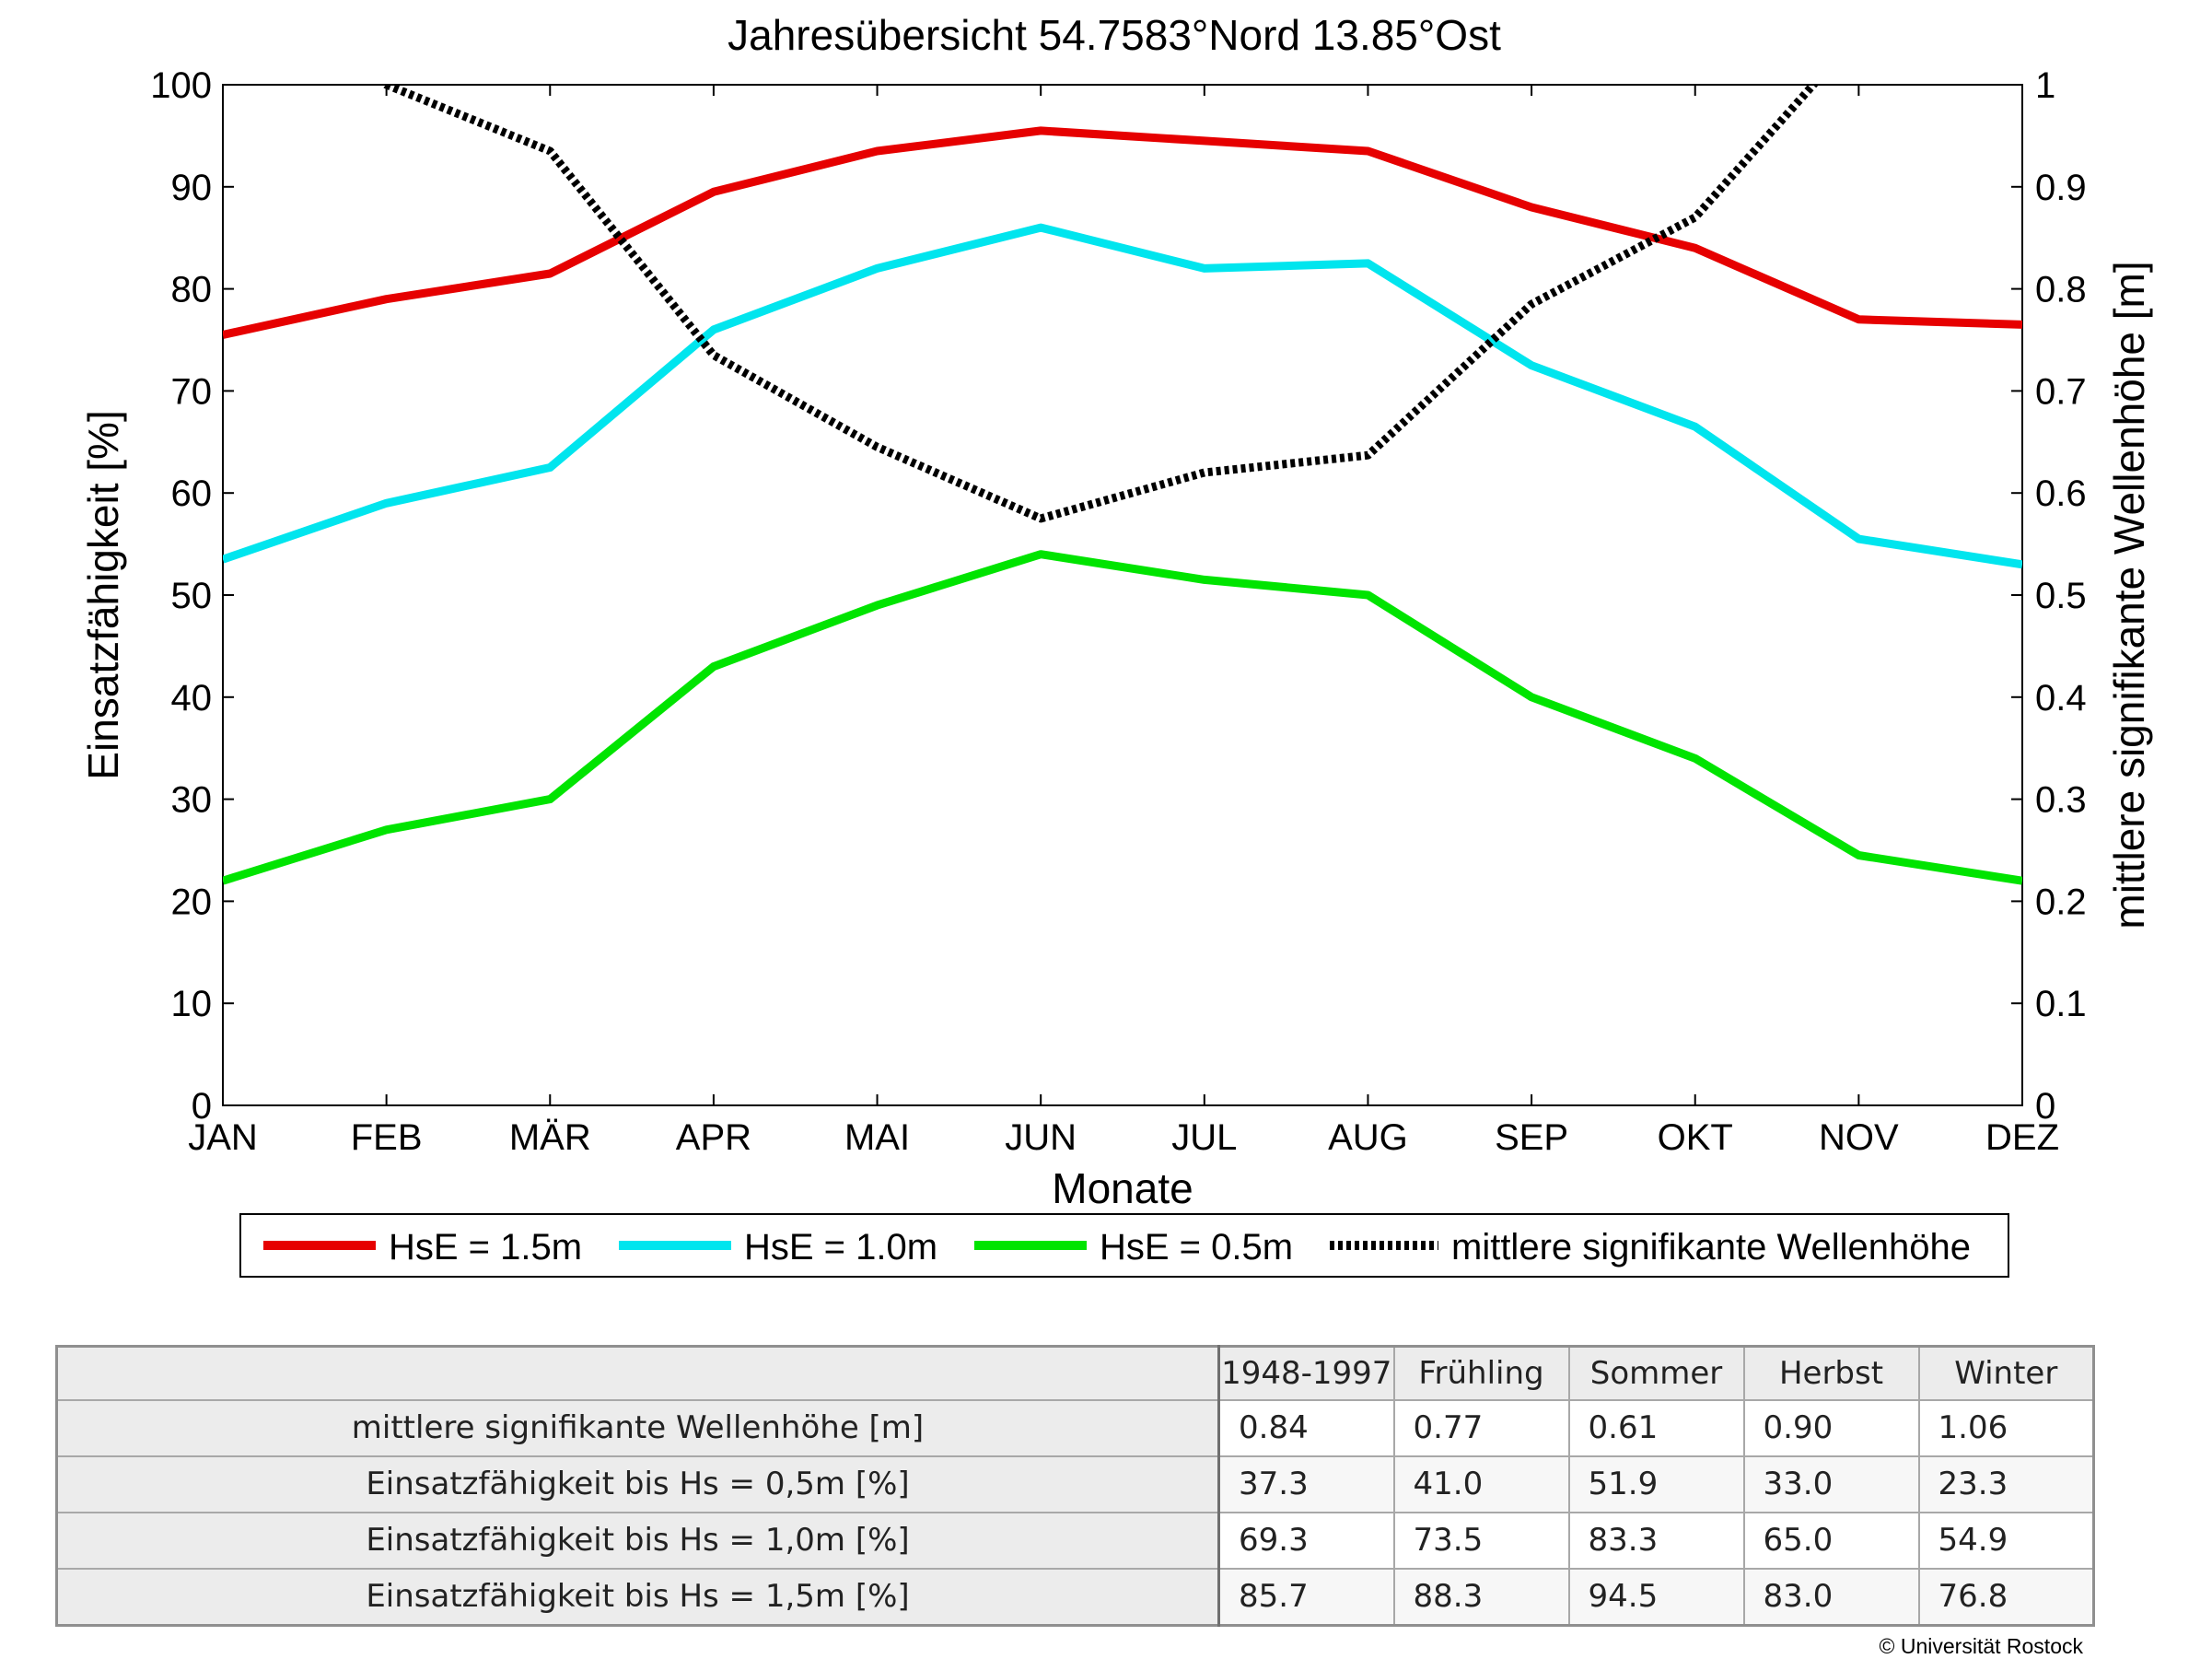  I want to click on table-cell: 1.06, so click(2006, 1428).